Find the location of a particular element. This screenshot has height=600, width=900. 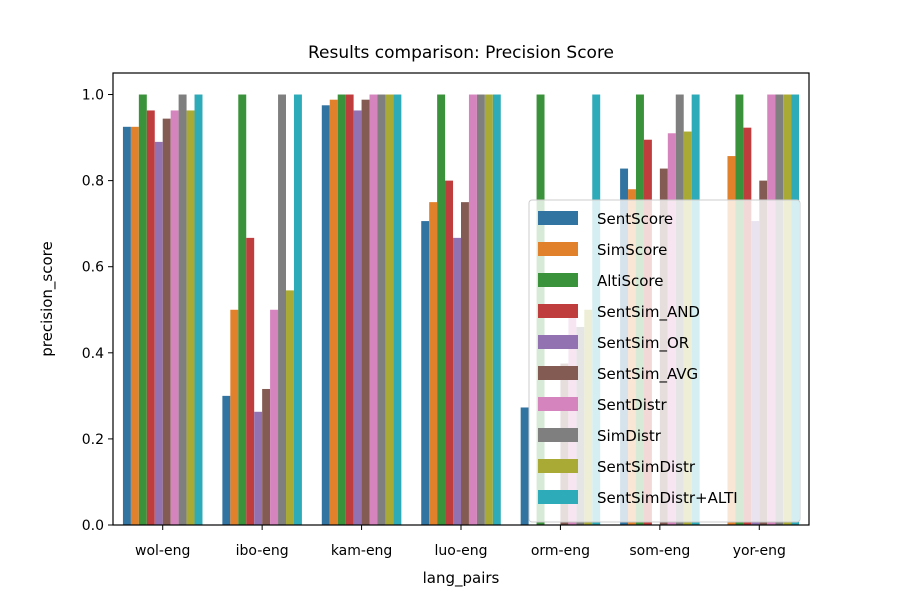

bar-SimDistr-ibo-eng is located at coordinates (282, 310).